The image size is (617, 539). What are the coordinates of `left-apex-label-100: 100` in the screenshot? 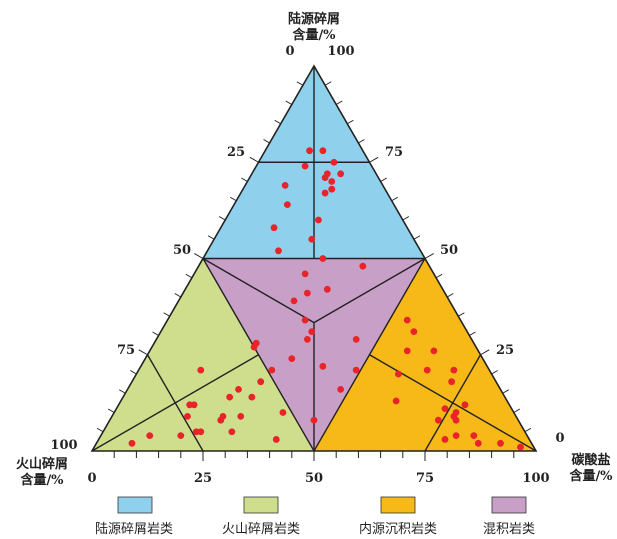 It's located at (63, 445).